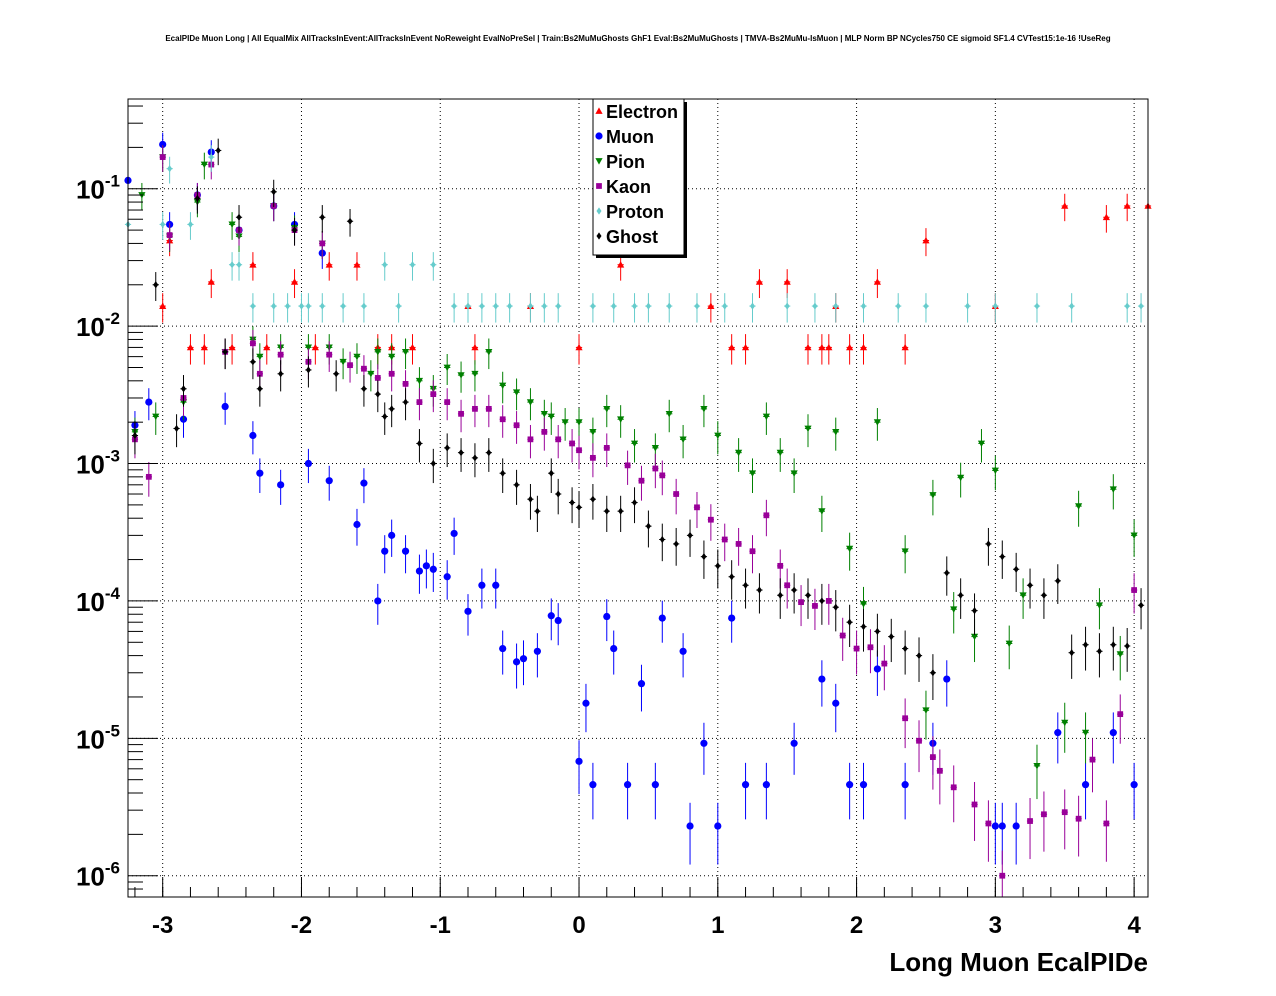 The width and height of the screenshot is (1276, 996). I want to click on legend: Electron Muon Pion Kaon Proton Ghost, so click(639, 178).